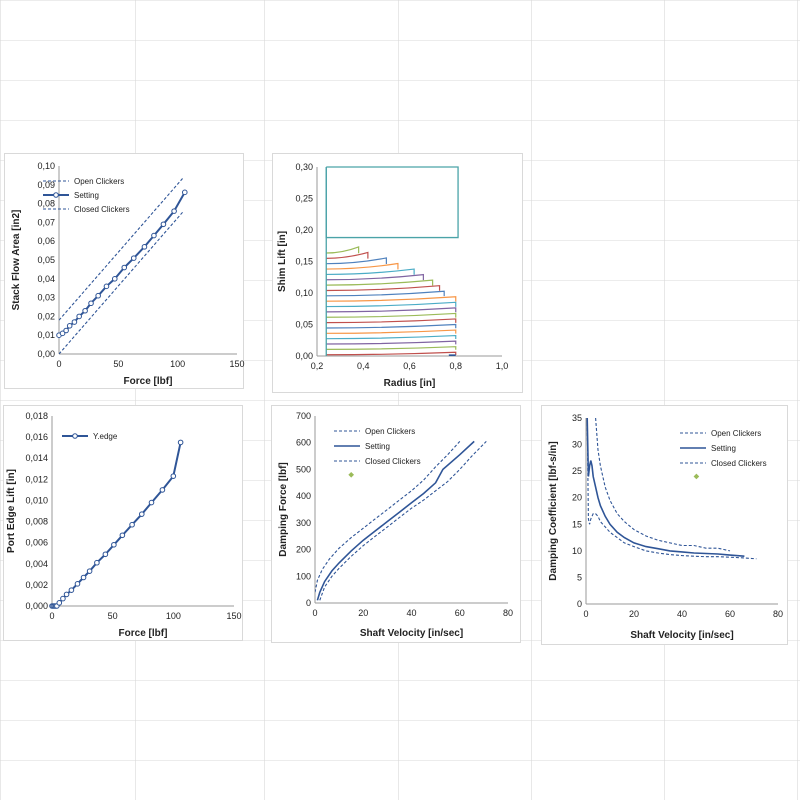  What do you see at coordinates (36, 543) in the screenshot?
I see `y-tick-label: 0,006` at bounding box center [36, 543].